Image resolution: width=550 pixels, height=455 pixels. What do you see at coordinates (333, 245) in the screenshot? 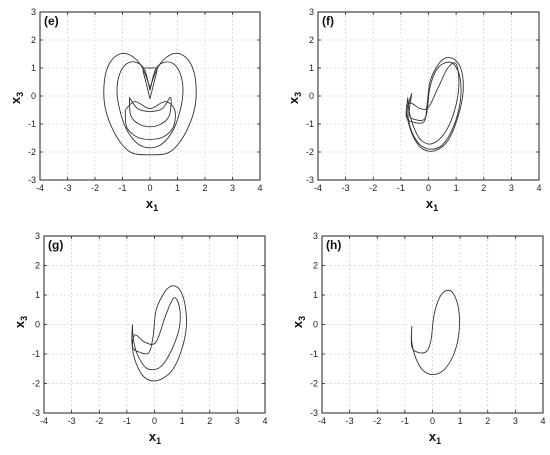
I see `panel-label: (h)` at bounding box center [333, 245].